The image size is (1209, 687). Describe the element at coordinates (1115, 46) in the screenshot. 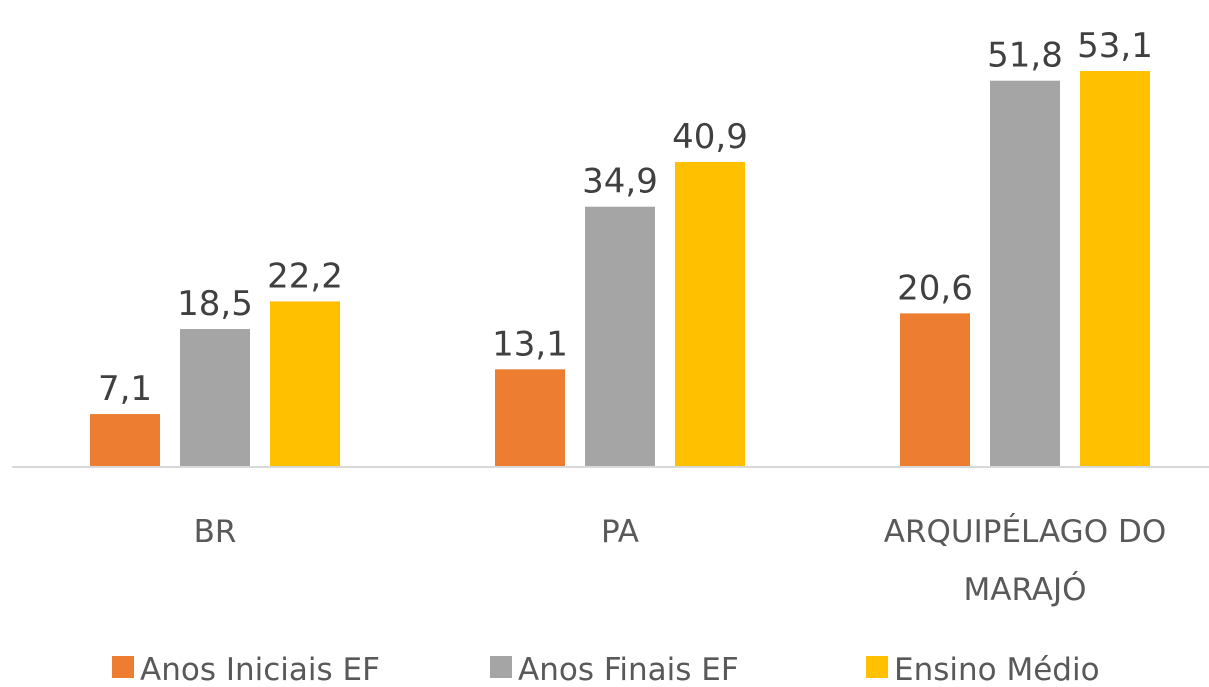

I see `value-label: 53,1` at that location.